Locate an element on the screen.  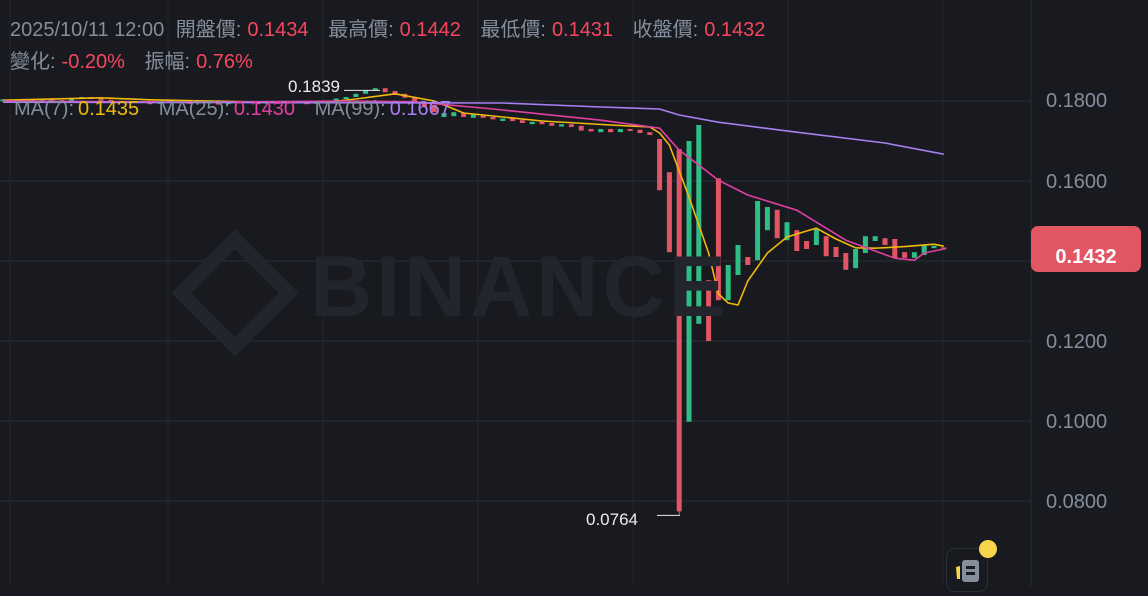
high-annotation: 0.1839 is located at coordinates (314, 86).